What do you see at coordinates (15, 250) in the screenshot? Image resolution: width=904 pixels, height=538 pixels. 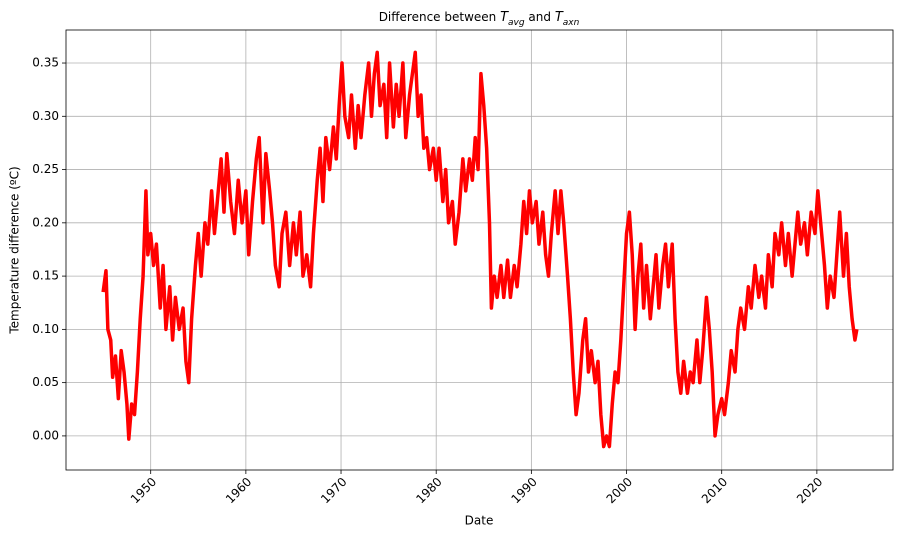 I see `y-axis-label: Temperature difference (ºC)` at bounding box center [15, 250].